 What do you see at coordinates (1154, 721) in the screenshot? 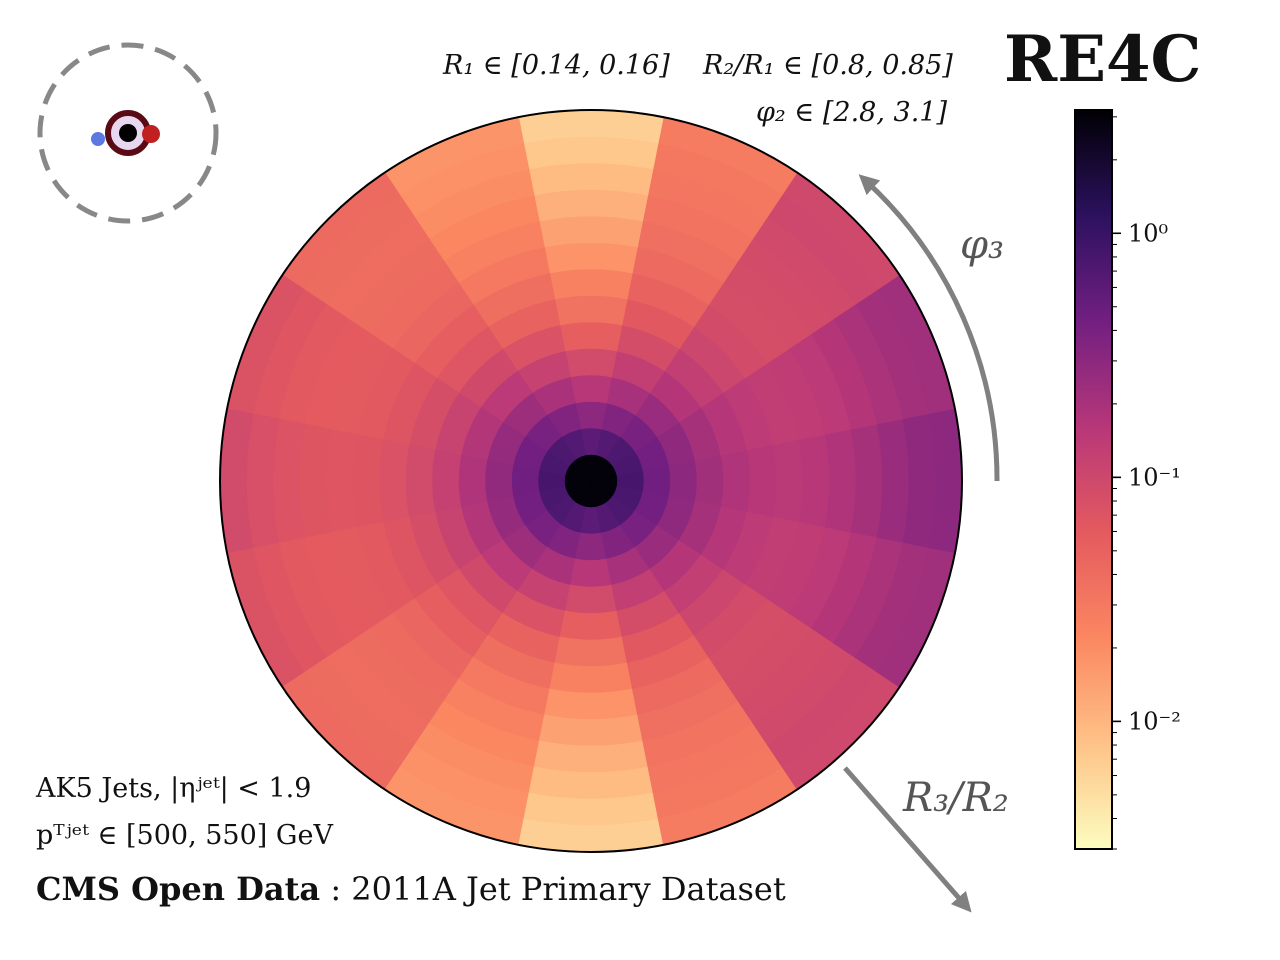
I see `colorbar-tick-label: 10⁻²` at bounding box center [1154, 721].